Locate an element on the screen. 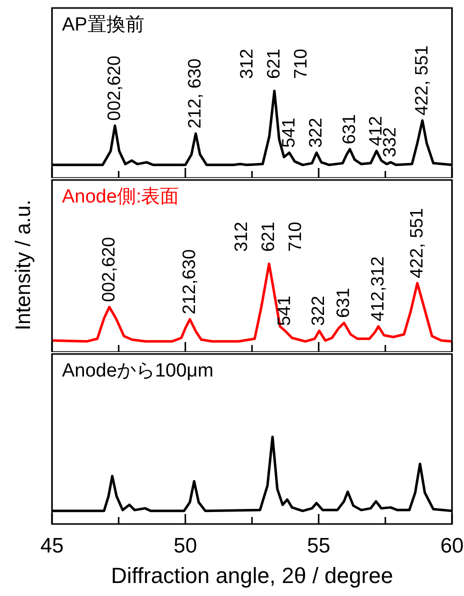 The image size is (464, 596). y-axis-title: Intensity / a.u. is located at coordinates (24, 265).